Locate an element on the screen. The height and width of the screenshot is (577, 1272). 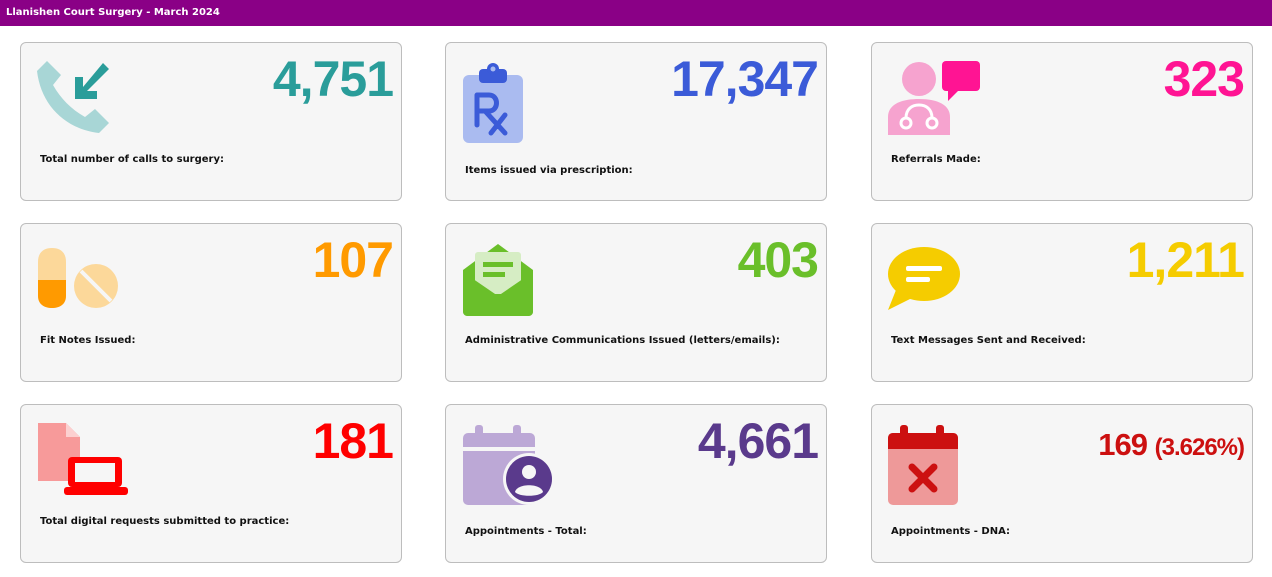
referrals-label: Referrals Made: is located at coordinates (936, 159).